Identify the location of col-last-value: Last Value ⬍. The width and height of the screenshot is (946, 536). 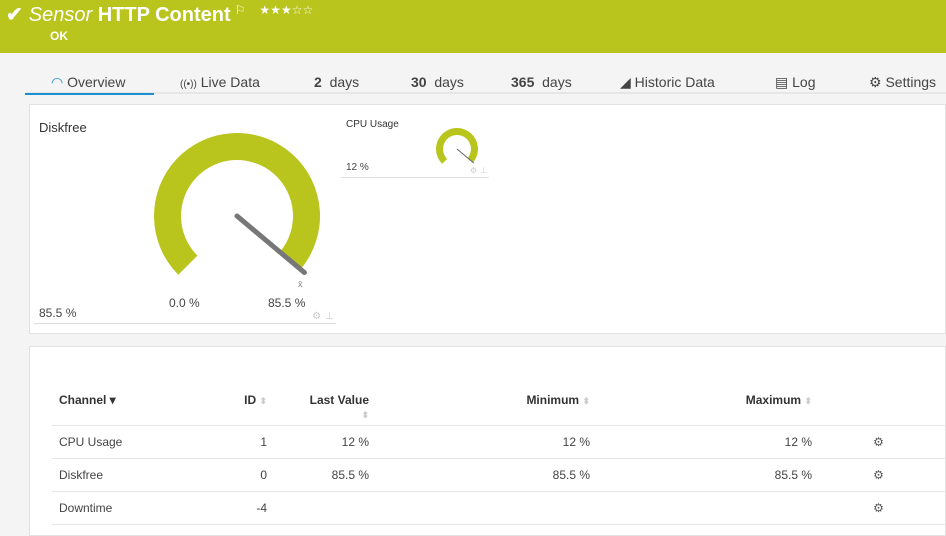
(318, 406).